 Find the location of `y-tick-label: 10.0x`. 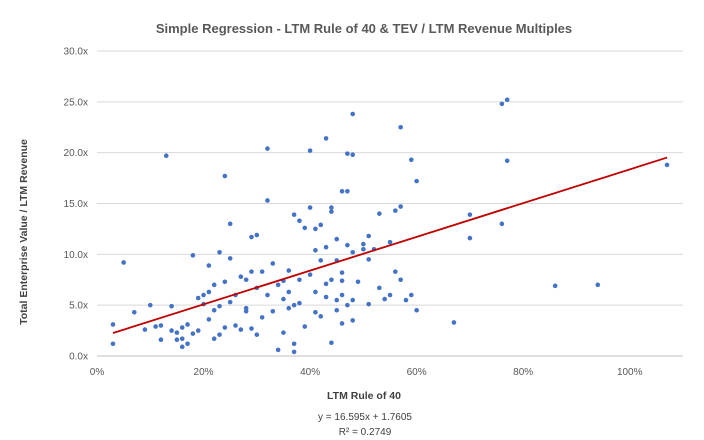

y-tick-label: 10.0x is located at coordinates (76, 255).